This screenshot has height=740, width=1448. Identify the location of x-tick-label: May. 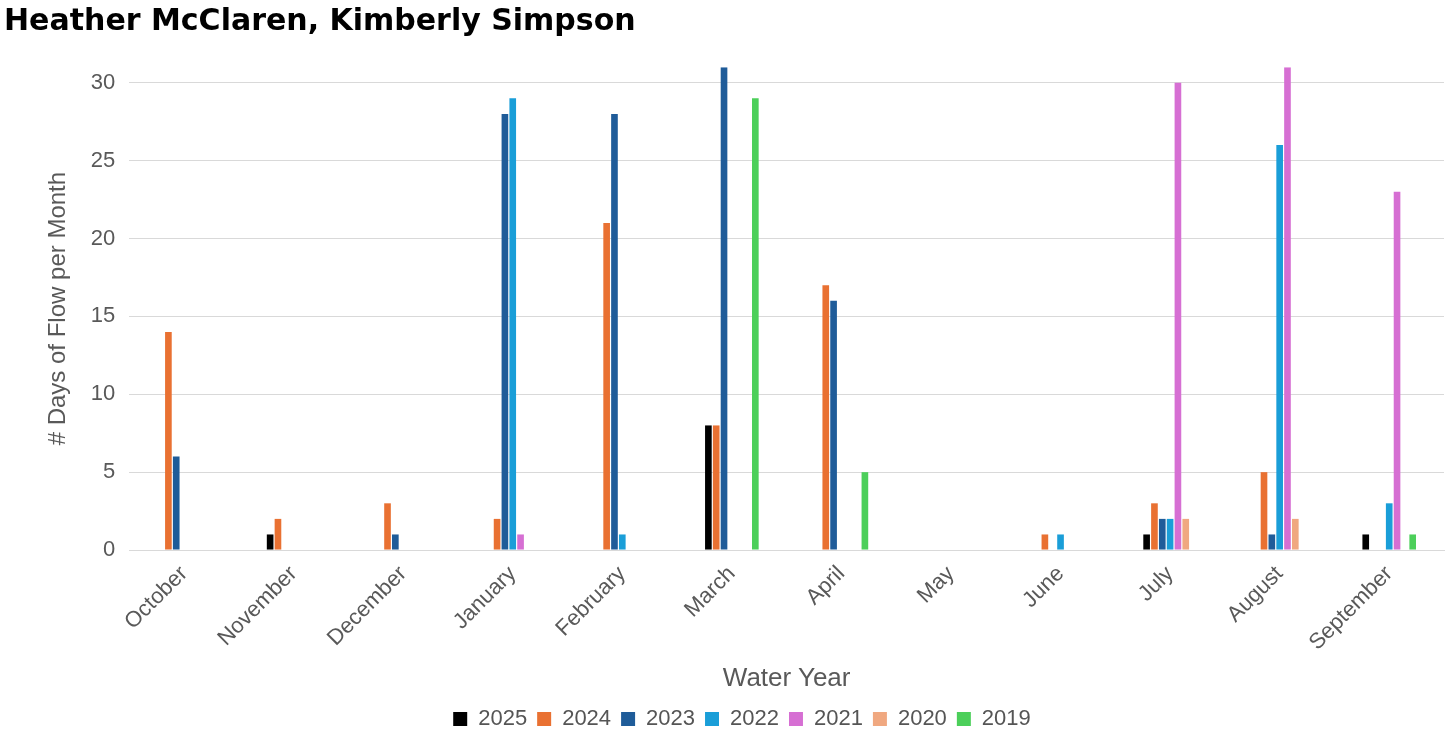
(935, 584).